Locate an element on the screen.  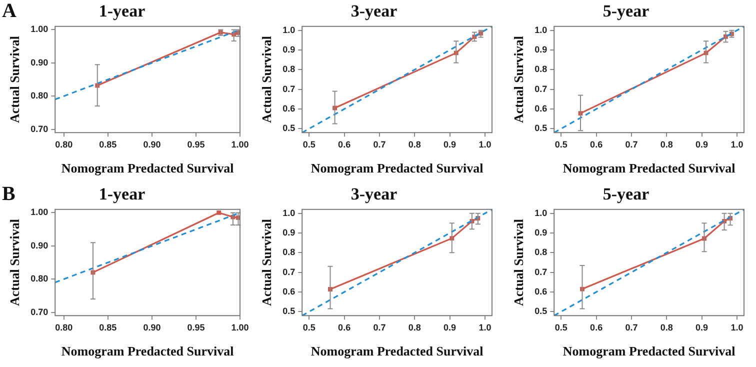
text: A is located at coordinates (9, 11).